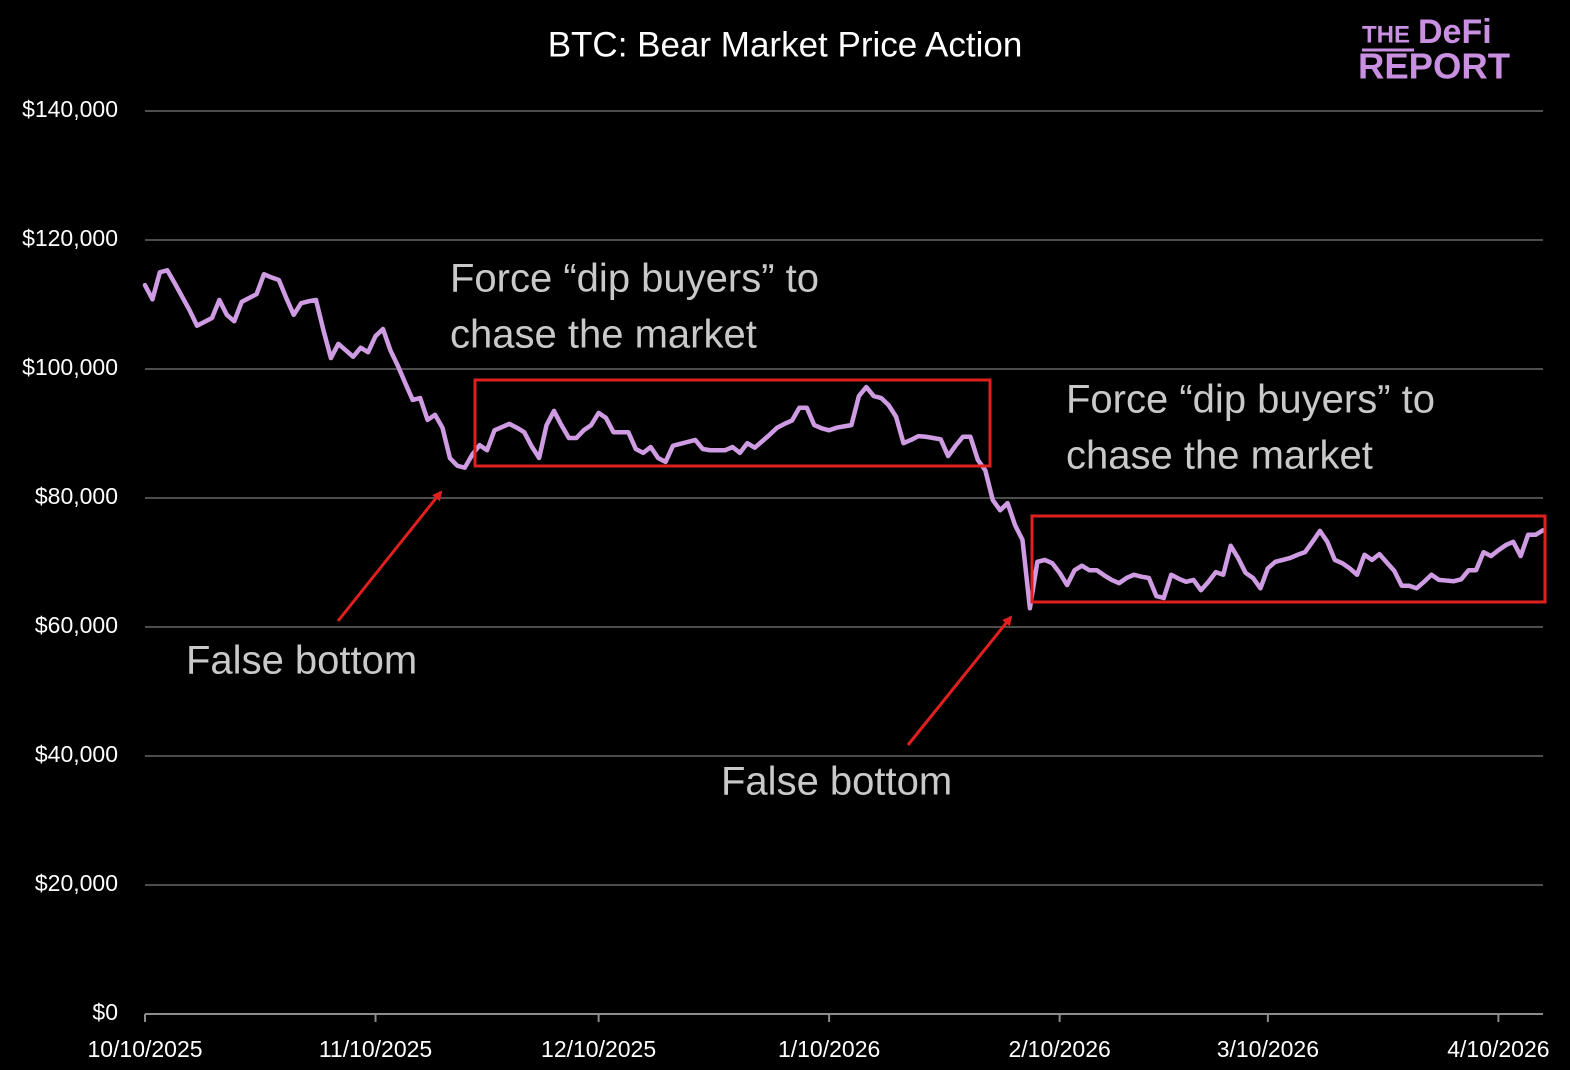 This screenshot has height=1070, width=1570. Describe the element at coordinates (1434, 66) in the screenshot. I see `logo-text: REPORT` at that location.